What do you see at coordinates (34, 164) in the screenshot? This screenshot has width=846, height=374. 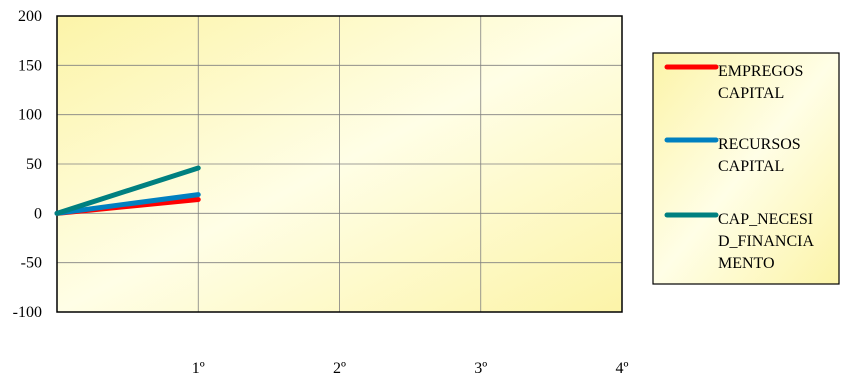 I see `y-tick-label: 50` at bounding box center [34, 164].